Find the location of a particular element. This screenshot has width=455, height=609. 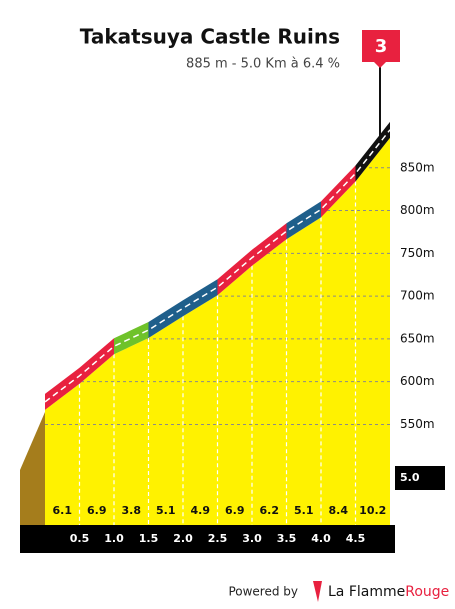

gradient-label: 6.2 is located at coordinates (270, 510).